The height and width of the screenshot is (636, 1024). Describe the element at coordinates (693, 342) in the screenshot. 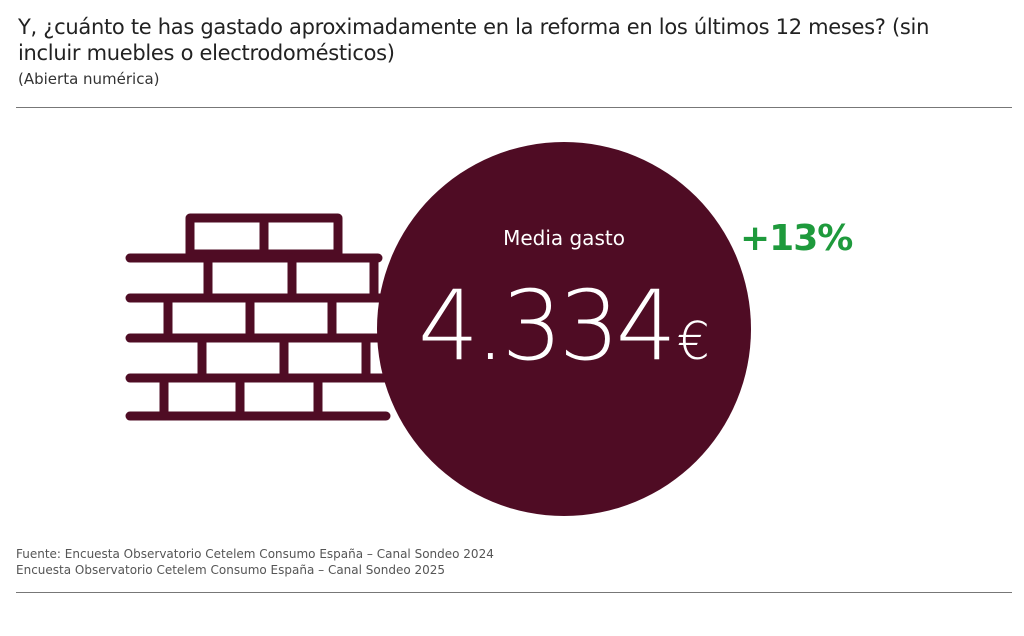

I see `metric-currency: €` at that location.